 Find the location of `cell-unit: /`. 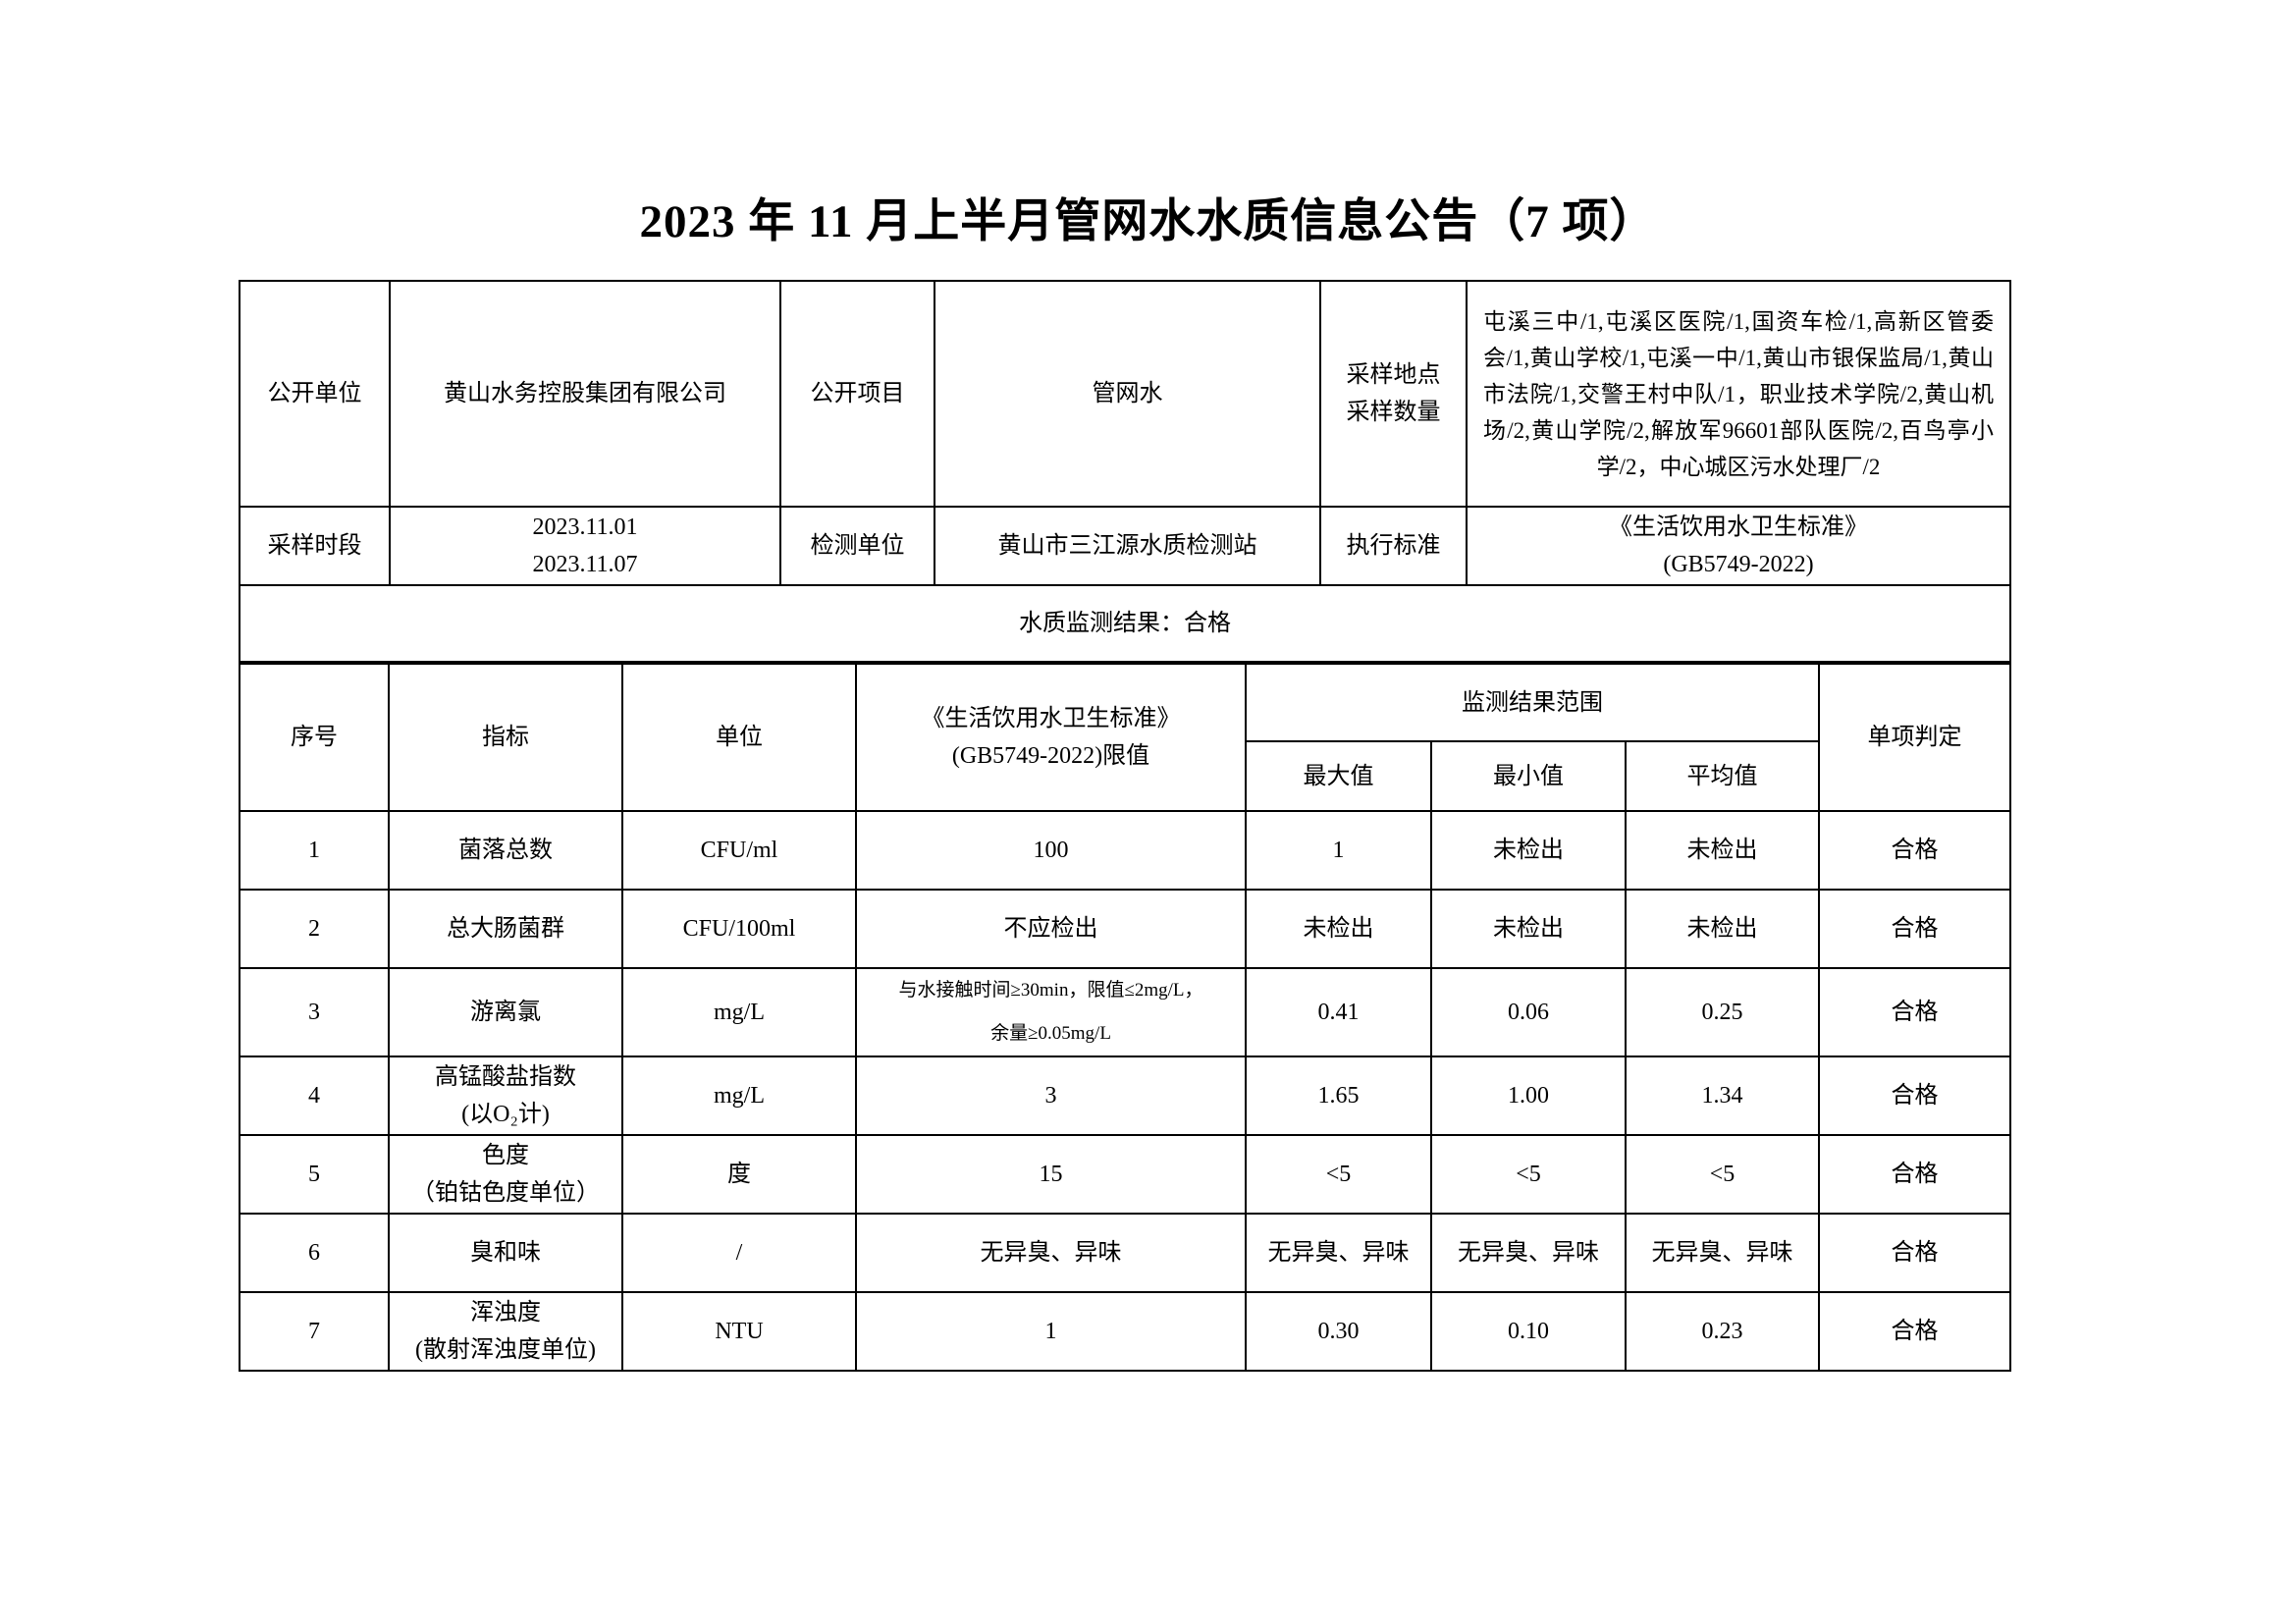

cell-unit: / is located at coordinates (739, 1253).